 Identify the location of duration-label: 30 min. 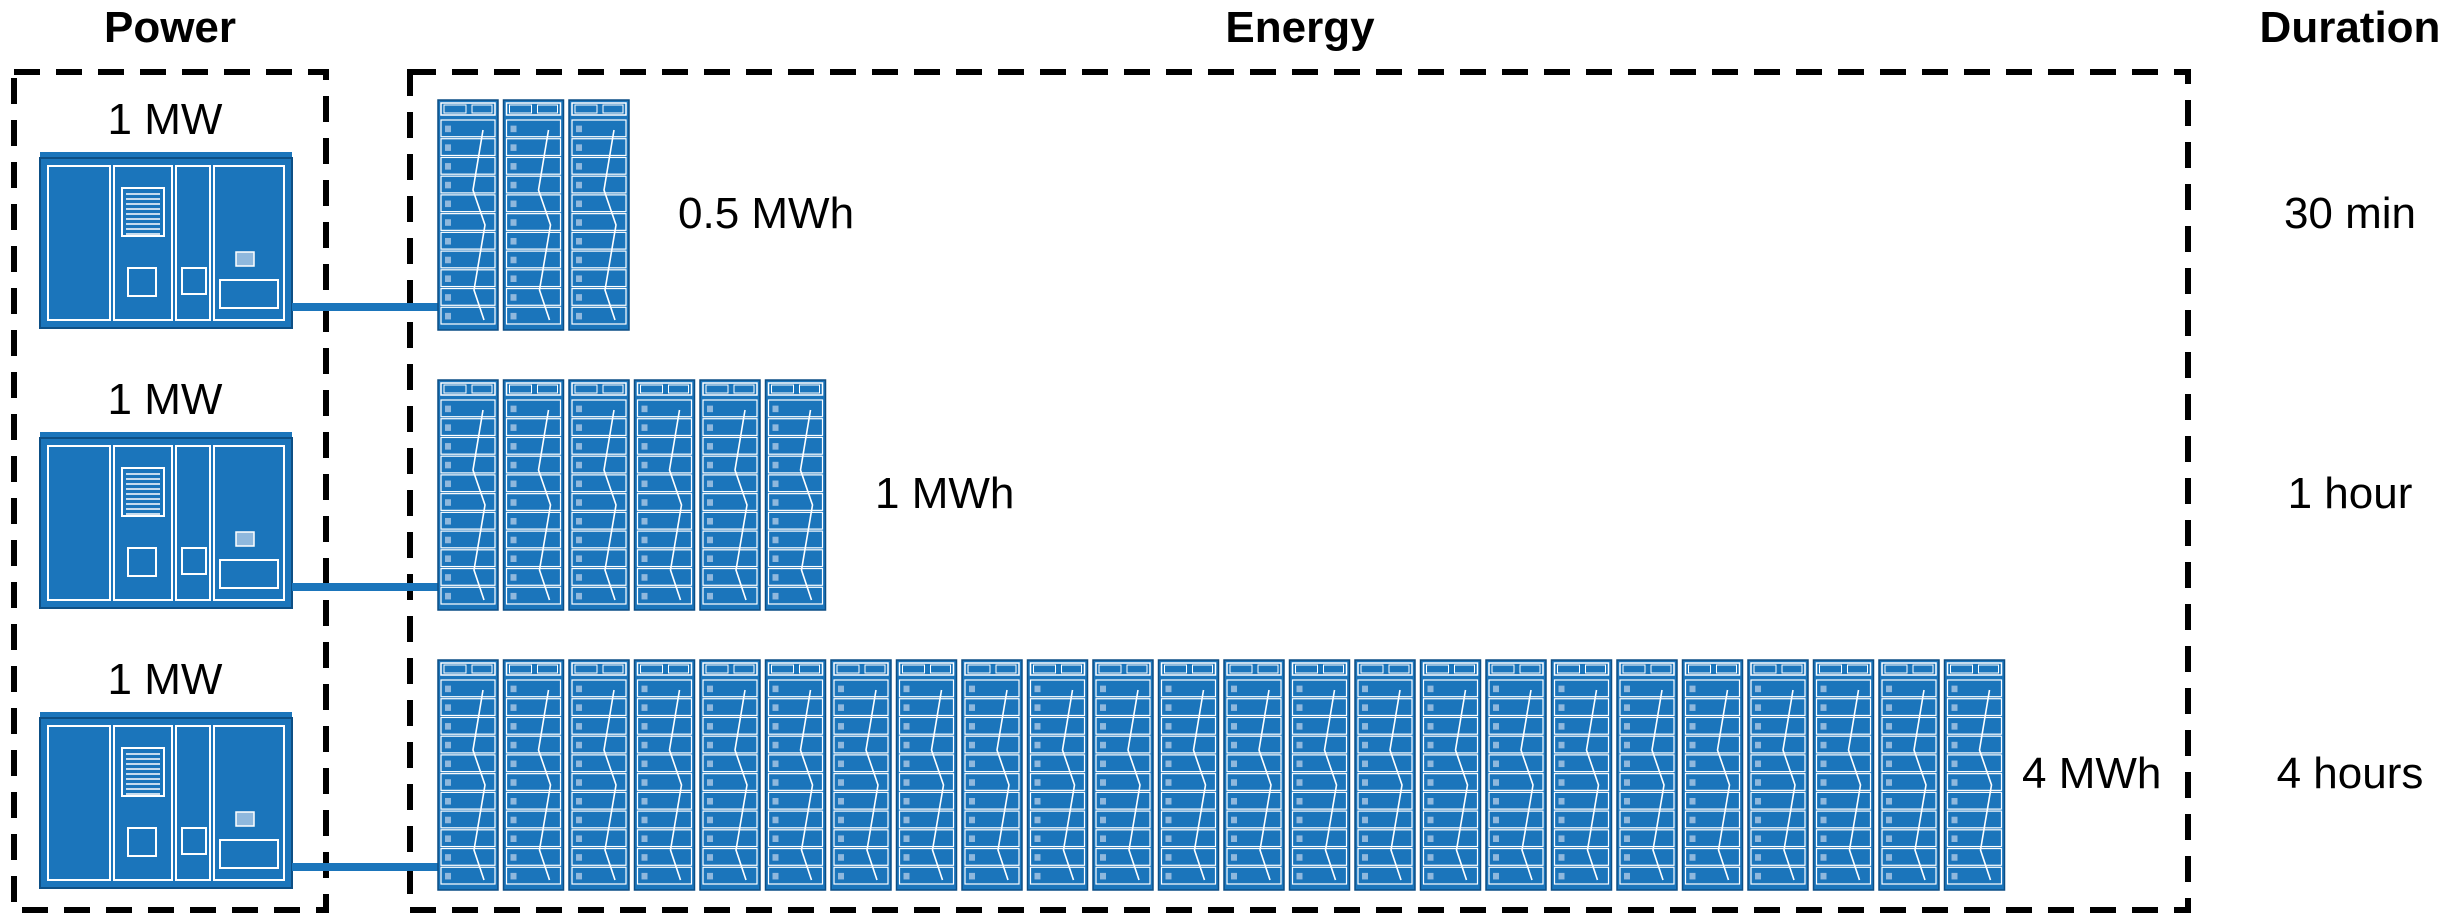
(2350, 213).